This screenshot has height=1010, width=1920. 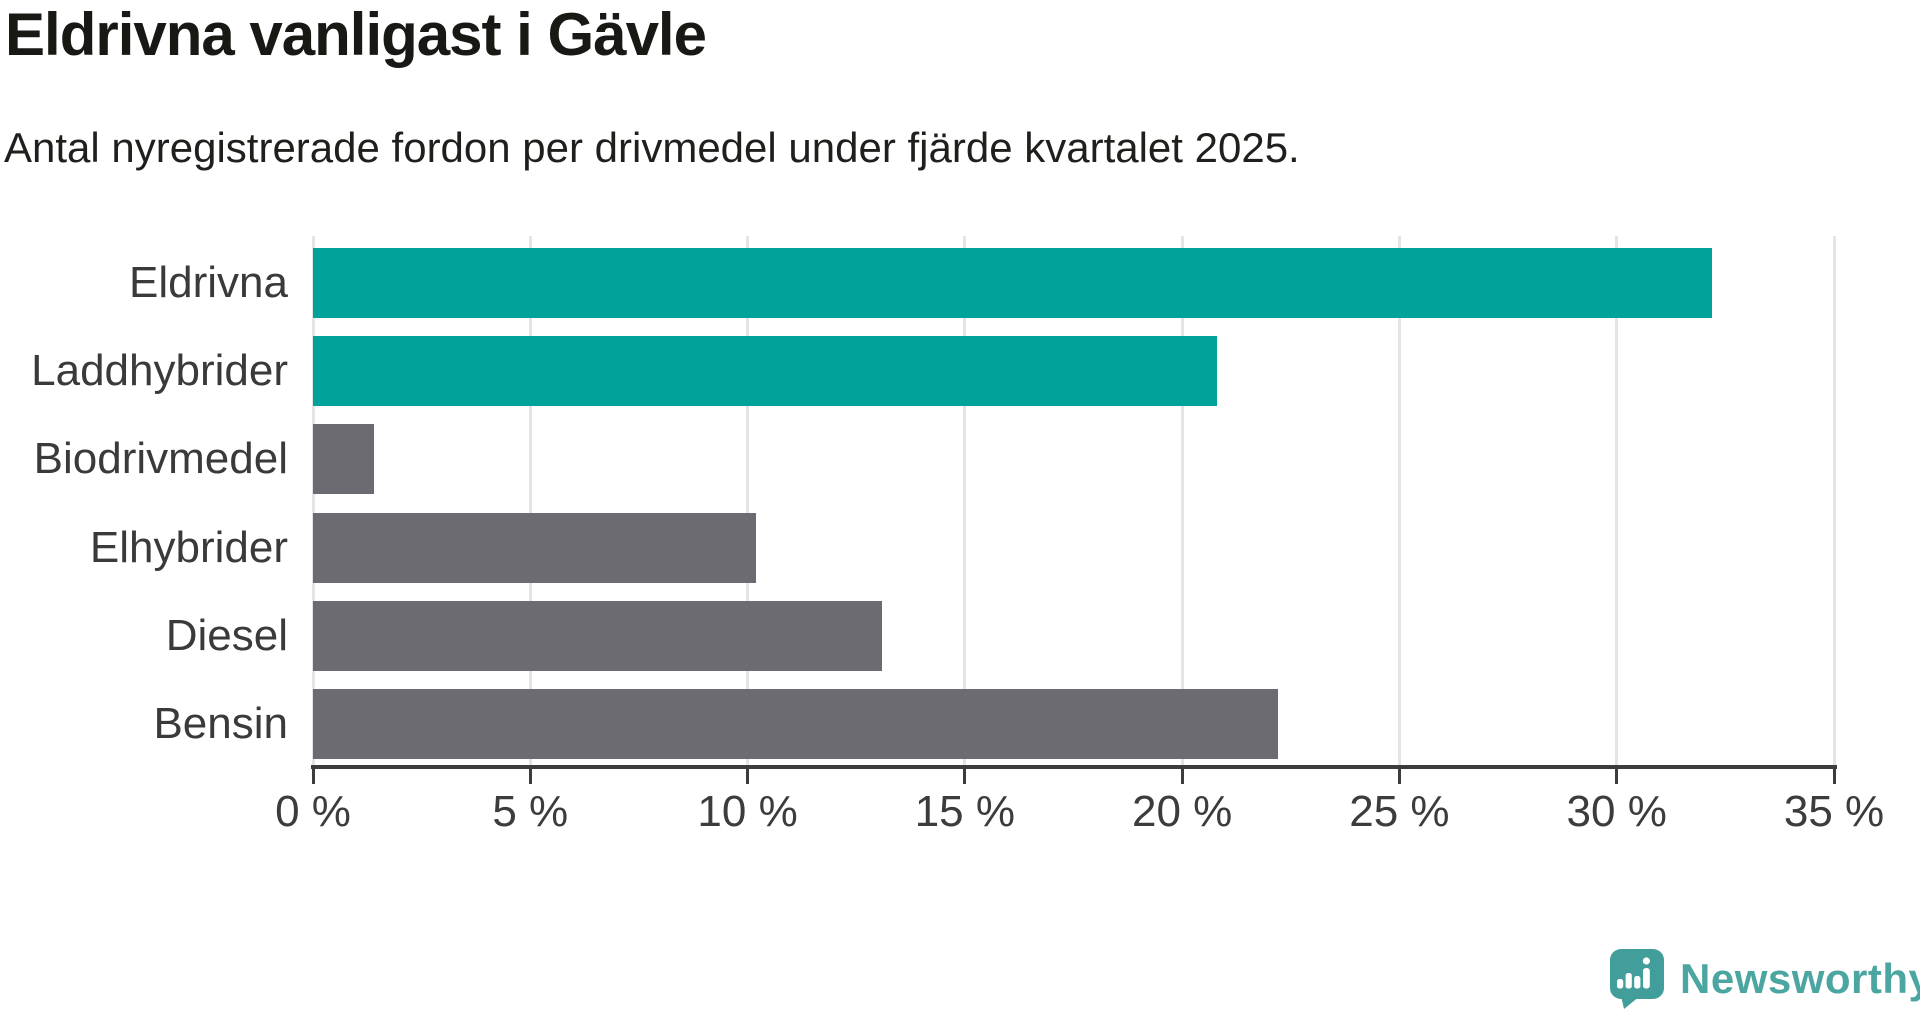 What do you see at coordinates (188, 547) in the screenshot?
I see `category-label: Elhybrider` at bounding box center [188, 547].